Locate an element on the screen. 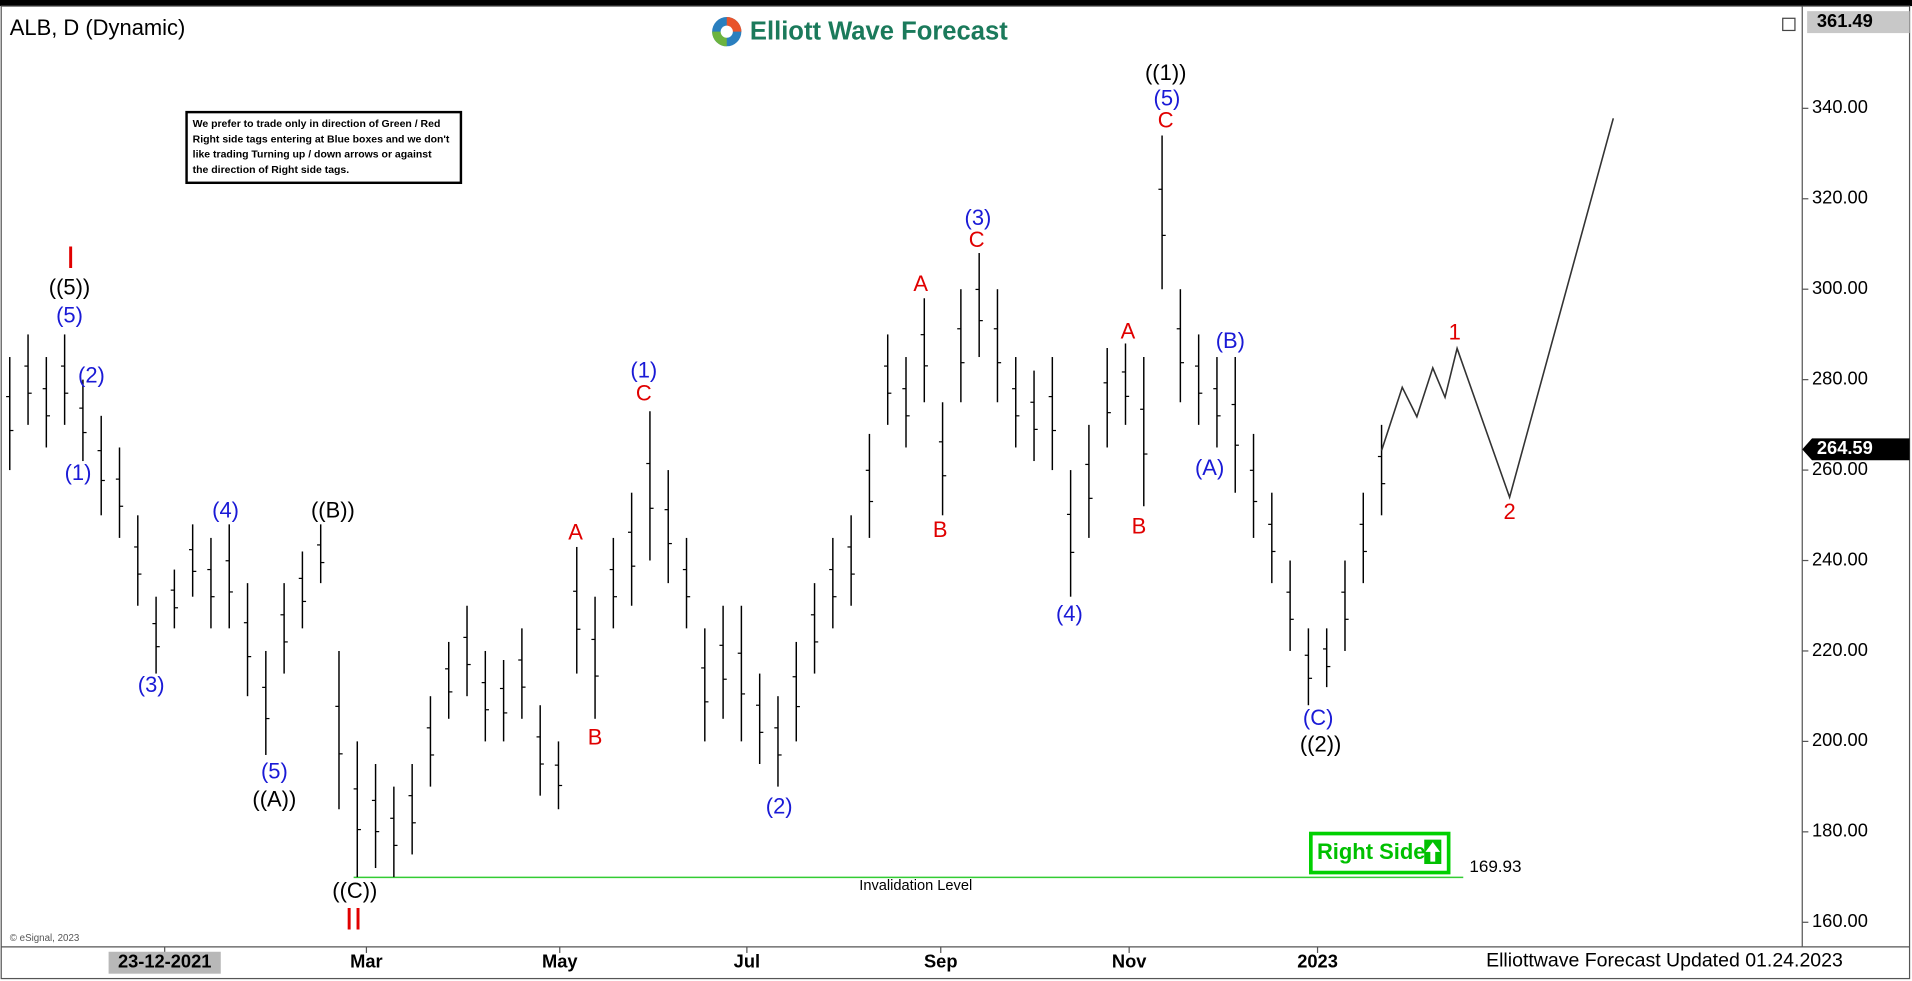 This screenshot has width=1912, height=981. last-price-label: 264.59 is located at coordinates (1845, 447).